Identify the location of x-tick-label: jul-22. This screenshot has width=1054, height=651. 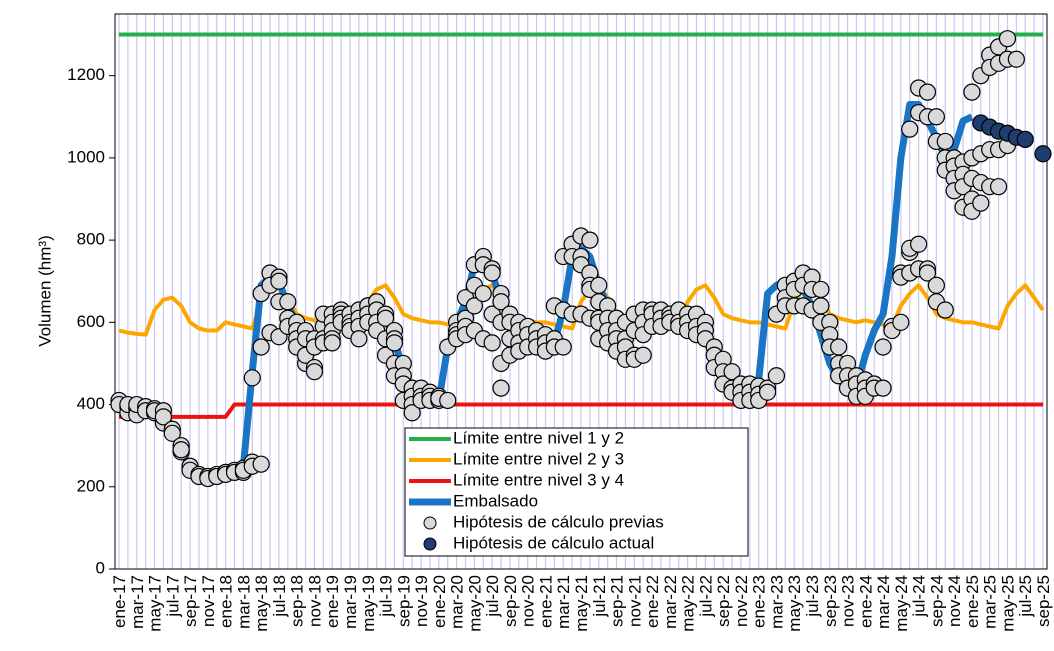
(705, 596).